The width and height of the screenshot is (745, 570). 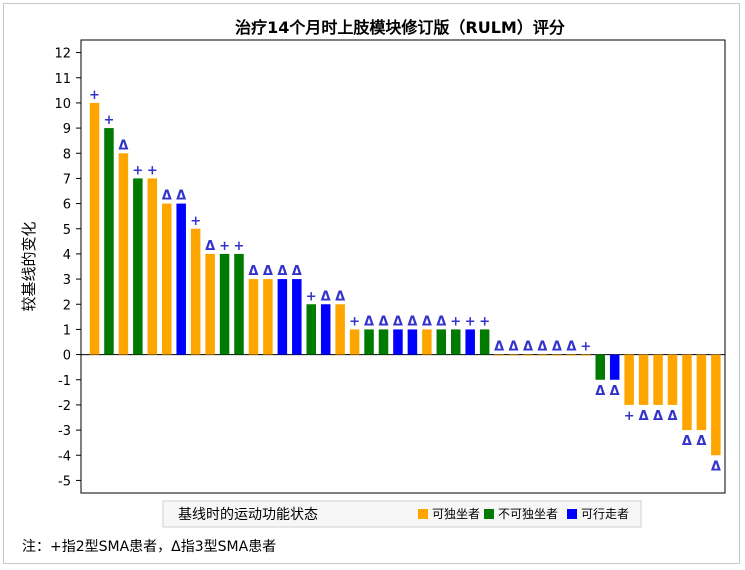 What do you see at coordinates (402, 514) in the screenshot?
I see `legend: 基线时的运动功能状态 可独坐者 不可独坐者 可行走者` at bounding box center [402, 514].